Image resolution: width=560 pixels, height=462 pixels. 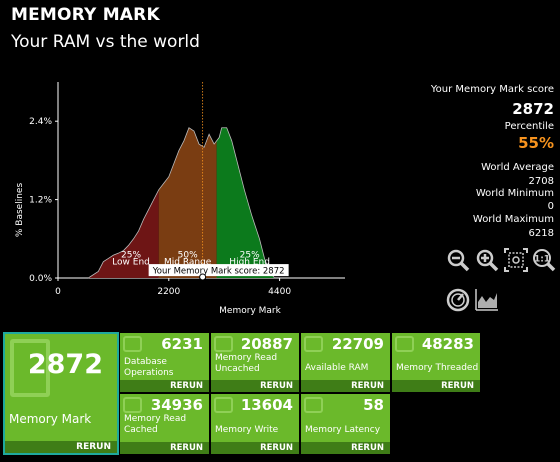 What do you see at coordinates (373, 405) in the screenshot?
I see `memory-latency-value: 58` at bounding box center [373, 405].